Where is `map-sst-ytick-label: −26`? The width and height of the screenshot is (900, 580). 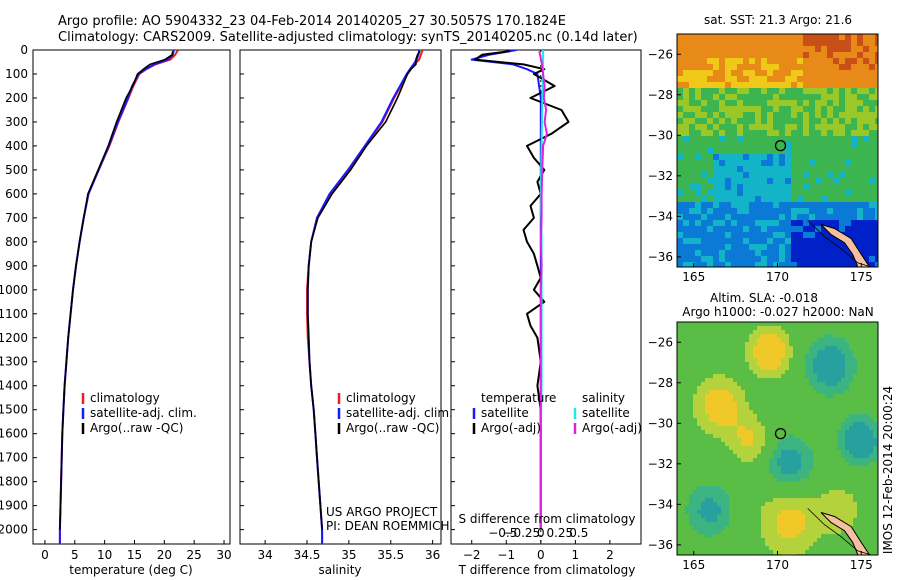
map-sst-ytick-label: −26 is located at coordinates (660, 54).